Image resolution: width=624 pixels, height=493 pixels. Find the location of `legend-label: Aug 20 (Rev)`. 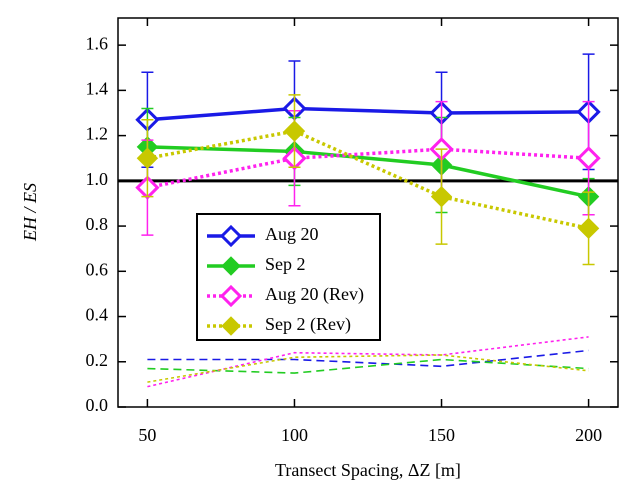

legend-label: Aug 20 (Rev) is located at coordinates (314, 294).